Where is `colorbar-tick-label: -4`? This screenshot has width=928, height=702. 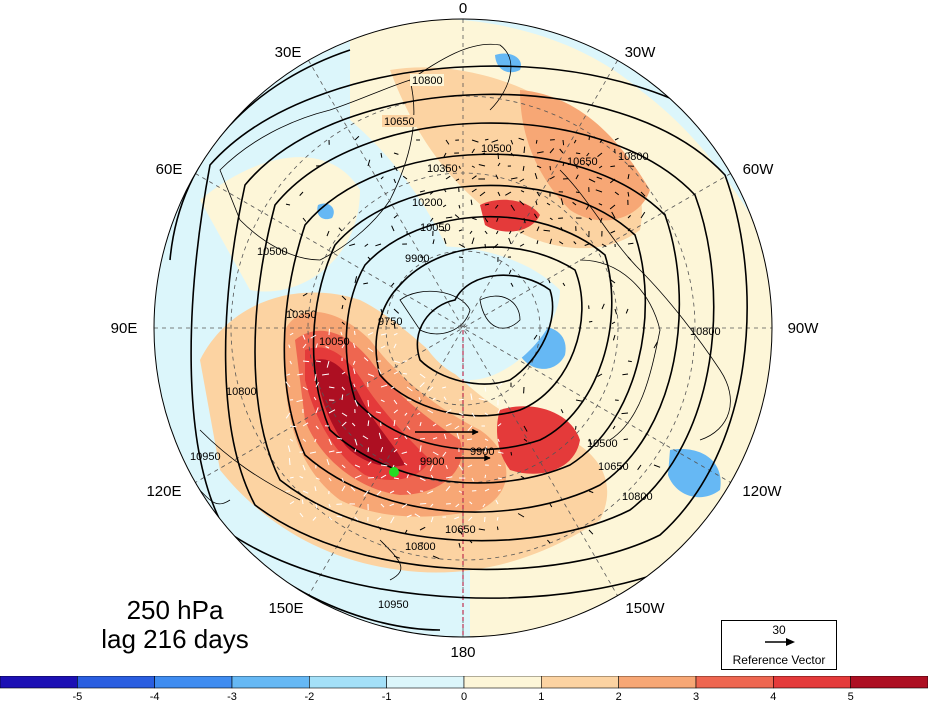 colorbar-tick-label: -4 is located at coordinates (155, 696).